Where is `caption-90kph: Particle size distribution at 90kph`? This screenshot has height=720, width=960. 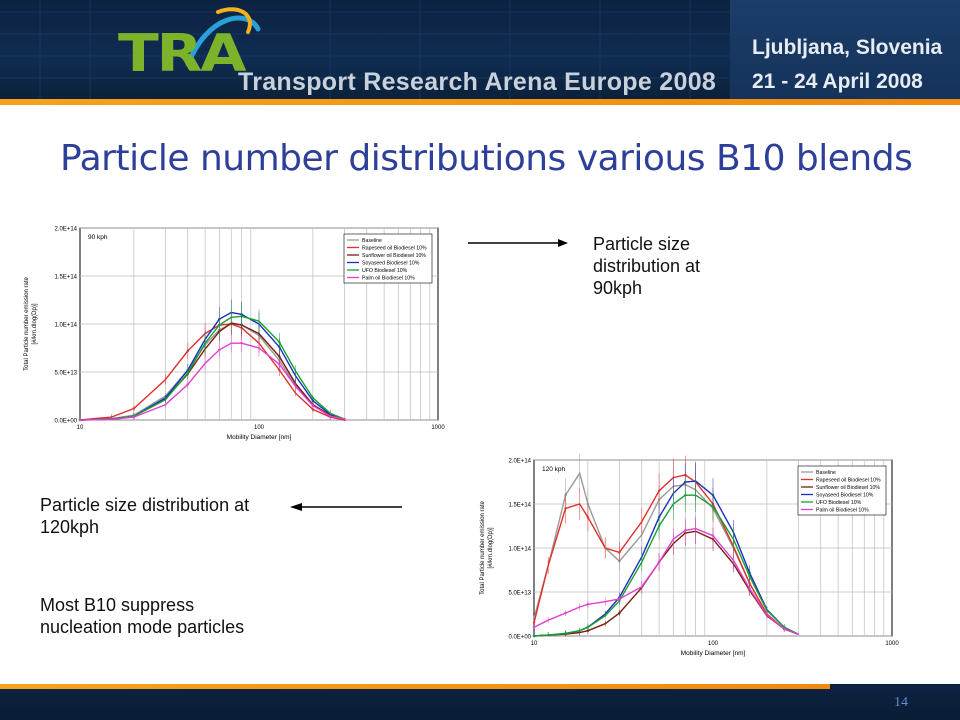 caption-90kph: Particle size distribution at 90kph is located at coordinates (647, 266).